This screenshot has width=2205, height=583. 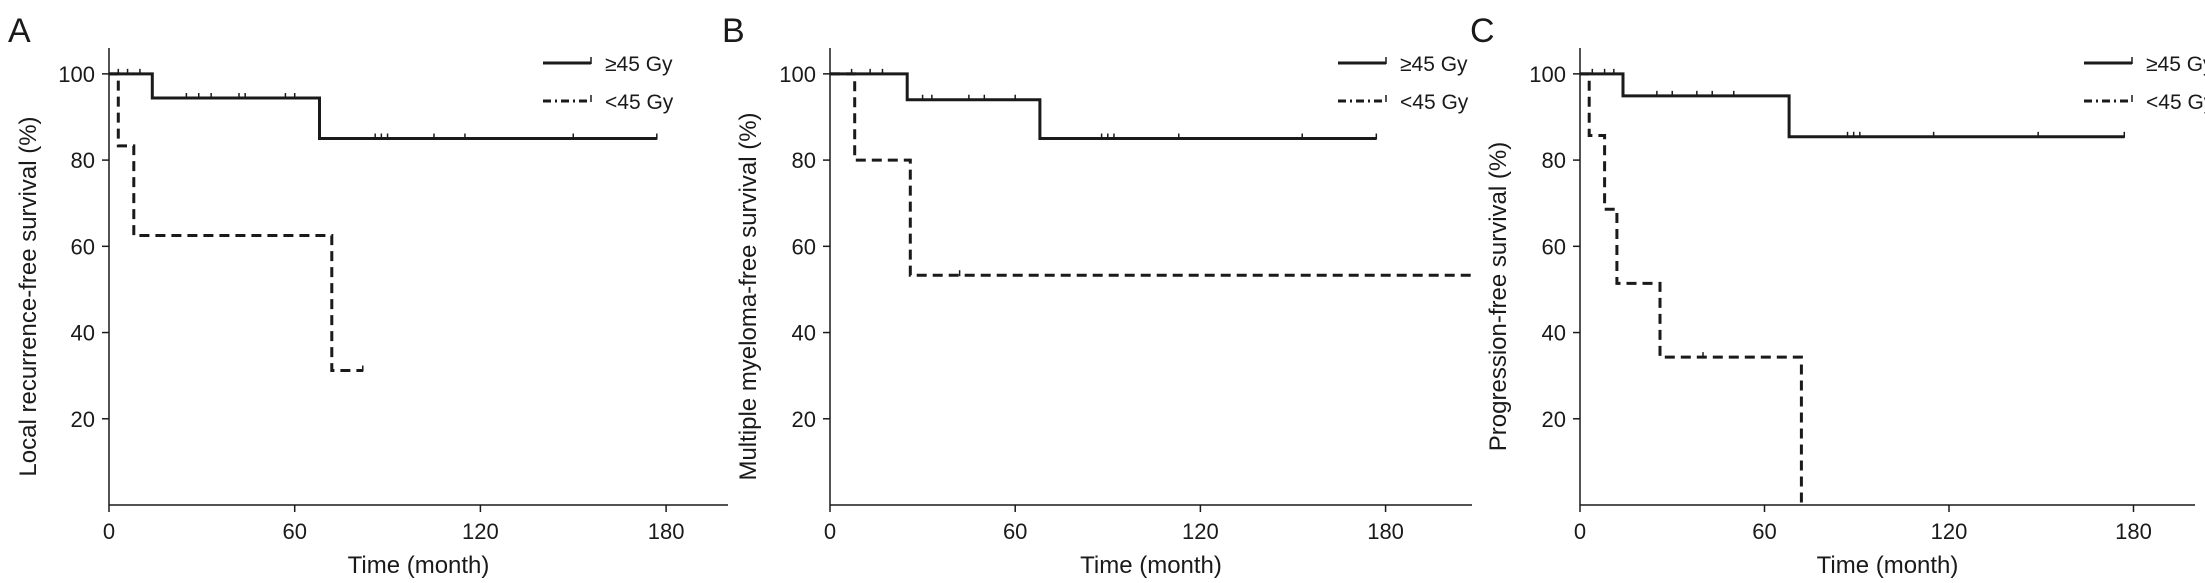 I want to click on y-axis-title: Multiple myeloma-free survival (%), so click(x=748, y=296).